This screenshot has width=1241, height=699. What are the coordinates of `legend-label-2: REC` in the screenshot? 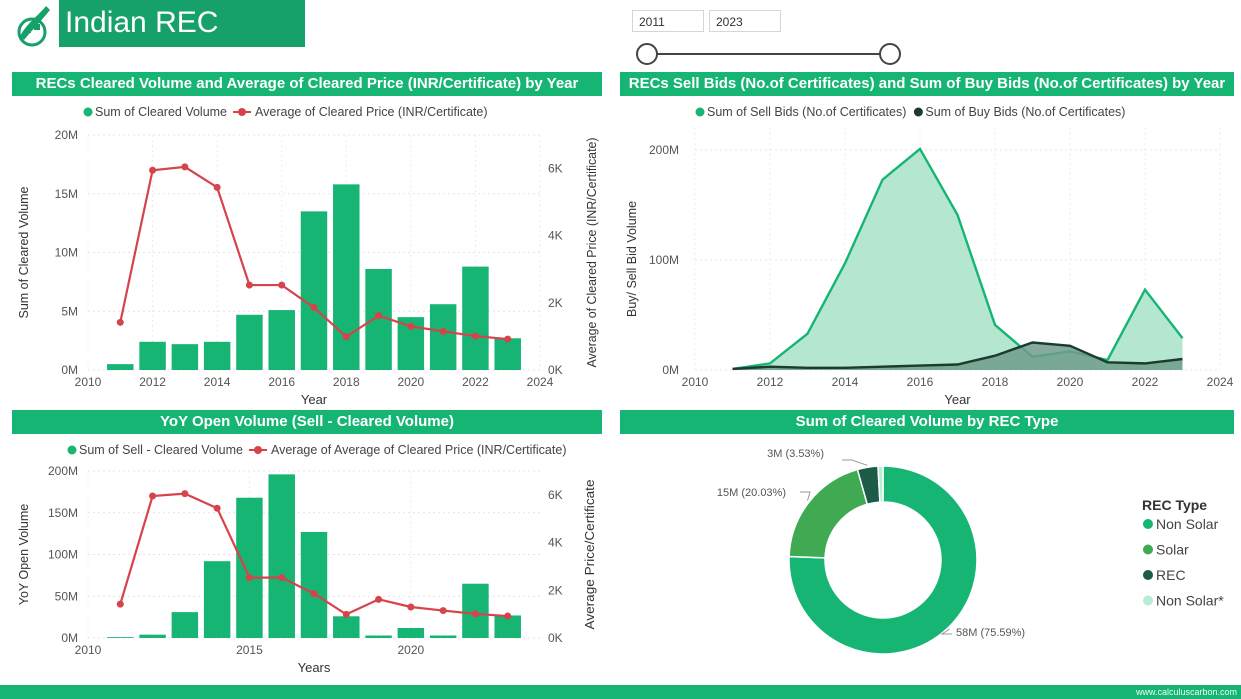 It's located at (1171, 575).